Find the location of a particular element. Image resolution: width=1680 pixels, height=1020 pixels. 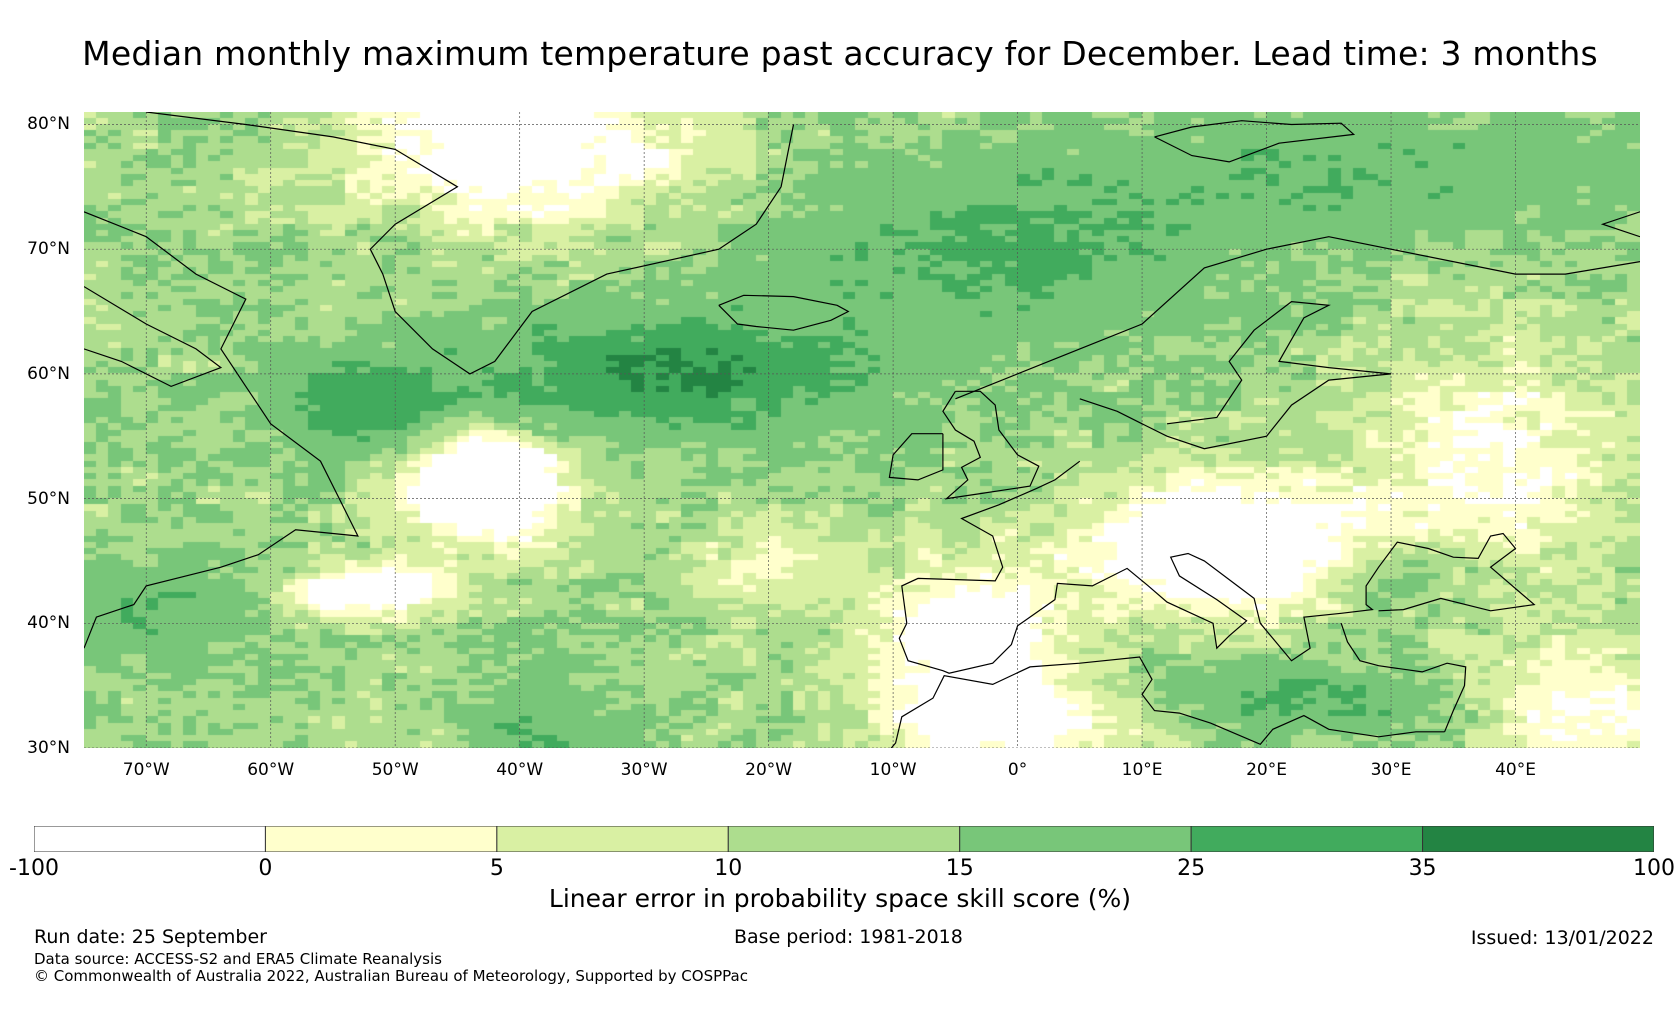

colorbar-tick: 5 is located at coordinates (496, 868).